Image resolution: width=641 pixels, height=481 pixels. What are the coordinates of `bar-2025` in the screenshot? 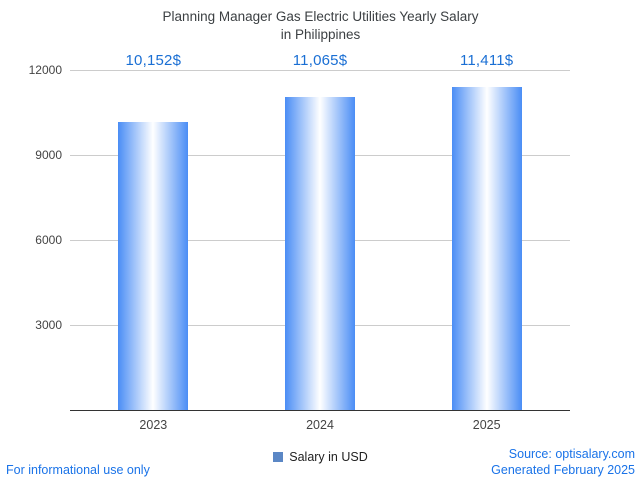 It's located at (486, 248).